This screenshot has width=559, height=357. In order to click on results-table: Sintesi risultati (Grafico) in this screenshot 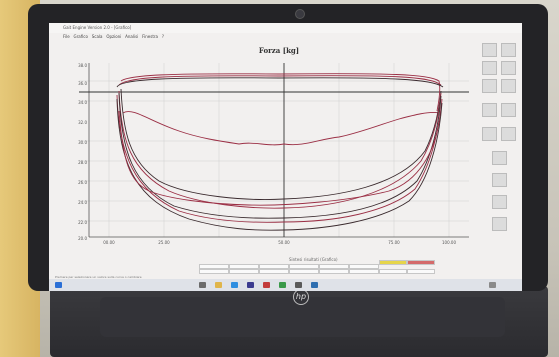, I will do `click(319, 267)`.